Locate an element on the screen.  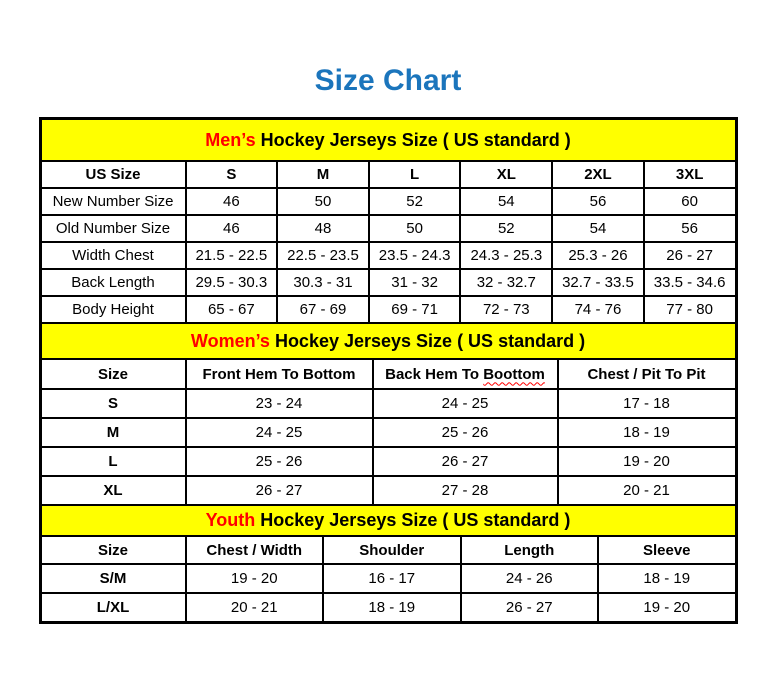
cell-value: 72 - 73 is located at coordinates (506, 309).